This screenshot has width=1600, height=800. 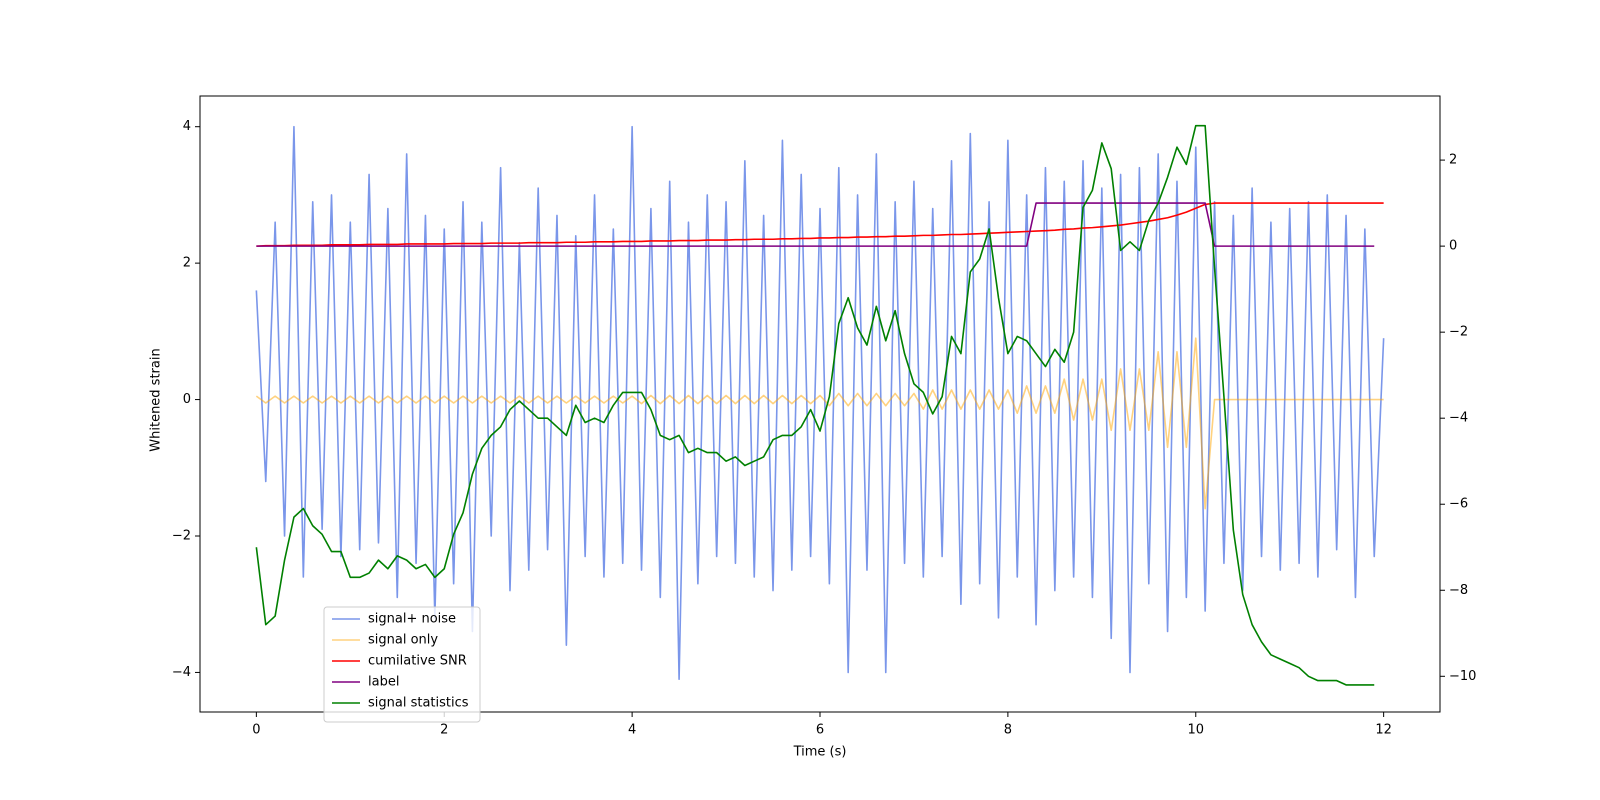 I want to click on y-tick-label: −2, so click(x=181, y=536).